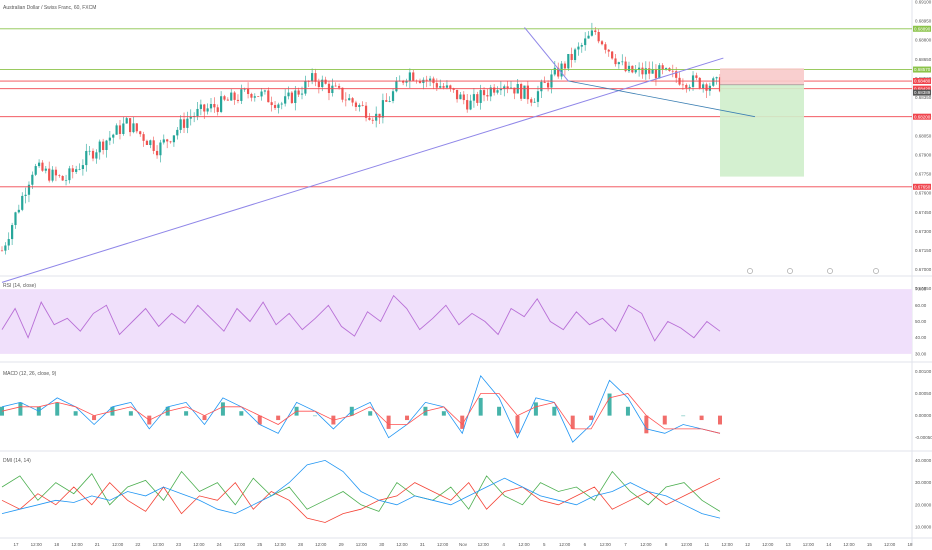 The width and height of the screenshot is (932, 550). What do you see at coordinates (706, 544) in the screenshot?
I see `time-axis-label: 11` at bounding box center [706, 544].